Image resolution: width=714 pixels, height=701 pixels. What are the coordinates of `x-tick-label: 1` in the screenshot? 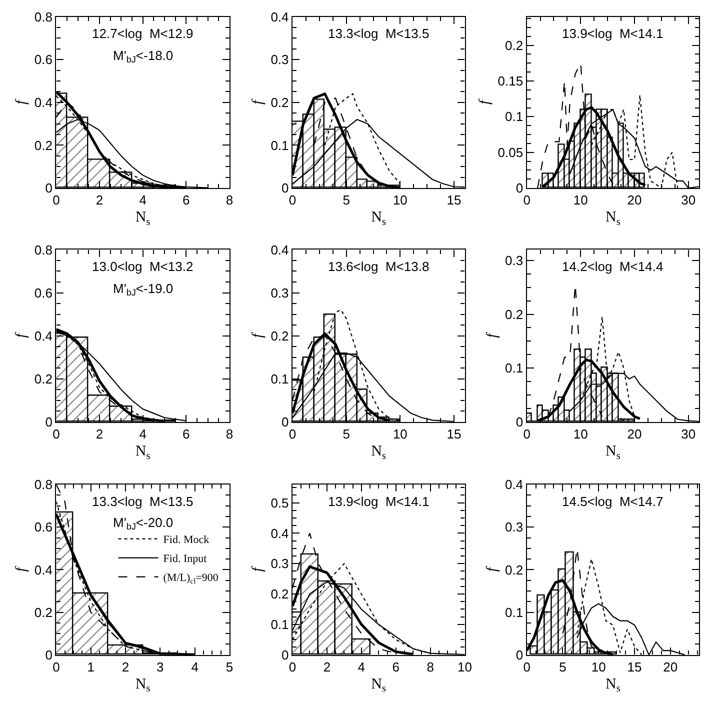 It's located at (90, 667).